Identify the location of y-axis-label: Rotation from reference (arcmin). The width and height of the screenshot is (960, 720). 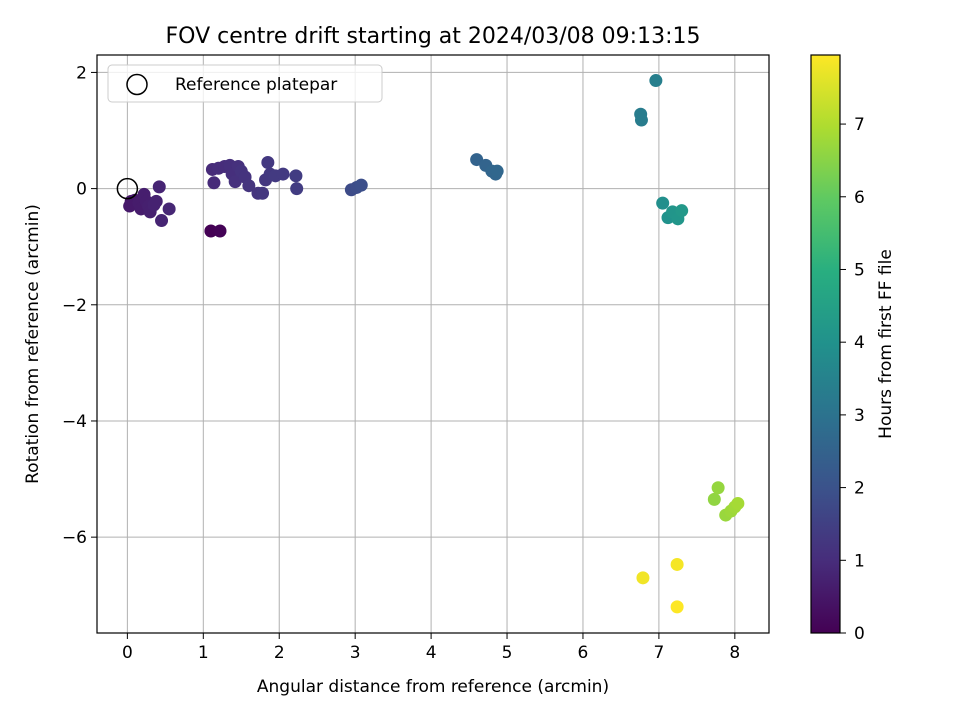
(33, 344).